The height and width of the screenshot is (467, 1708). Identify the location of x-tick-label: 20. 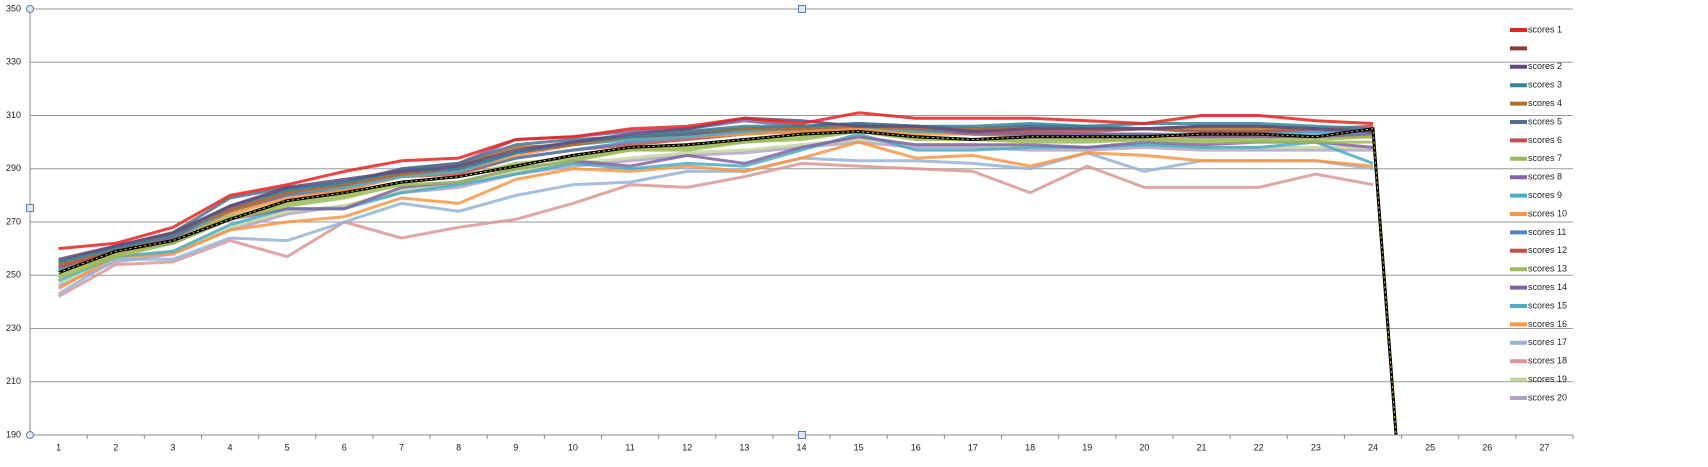
(1144, 447).